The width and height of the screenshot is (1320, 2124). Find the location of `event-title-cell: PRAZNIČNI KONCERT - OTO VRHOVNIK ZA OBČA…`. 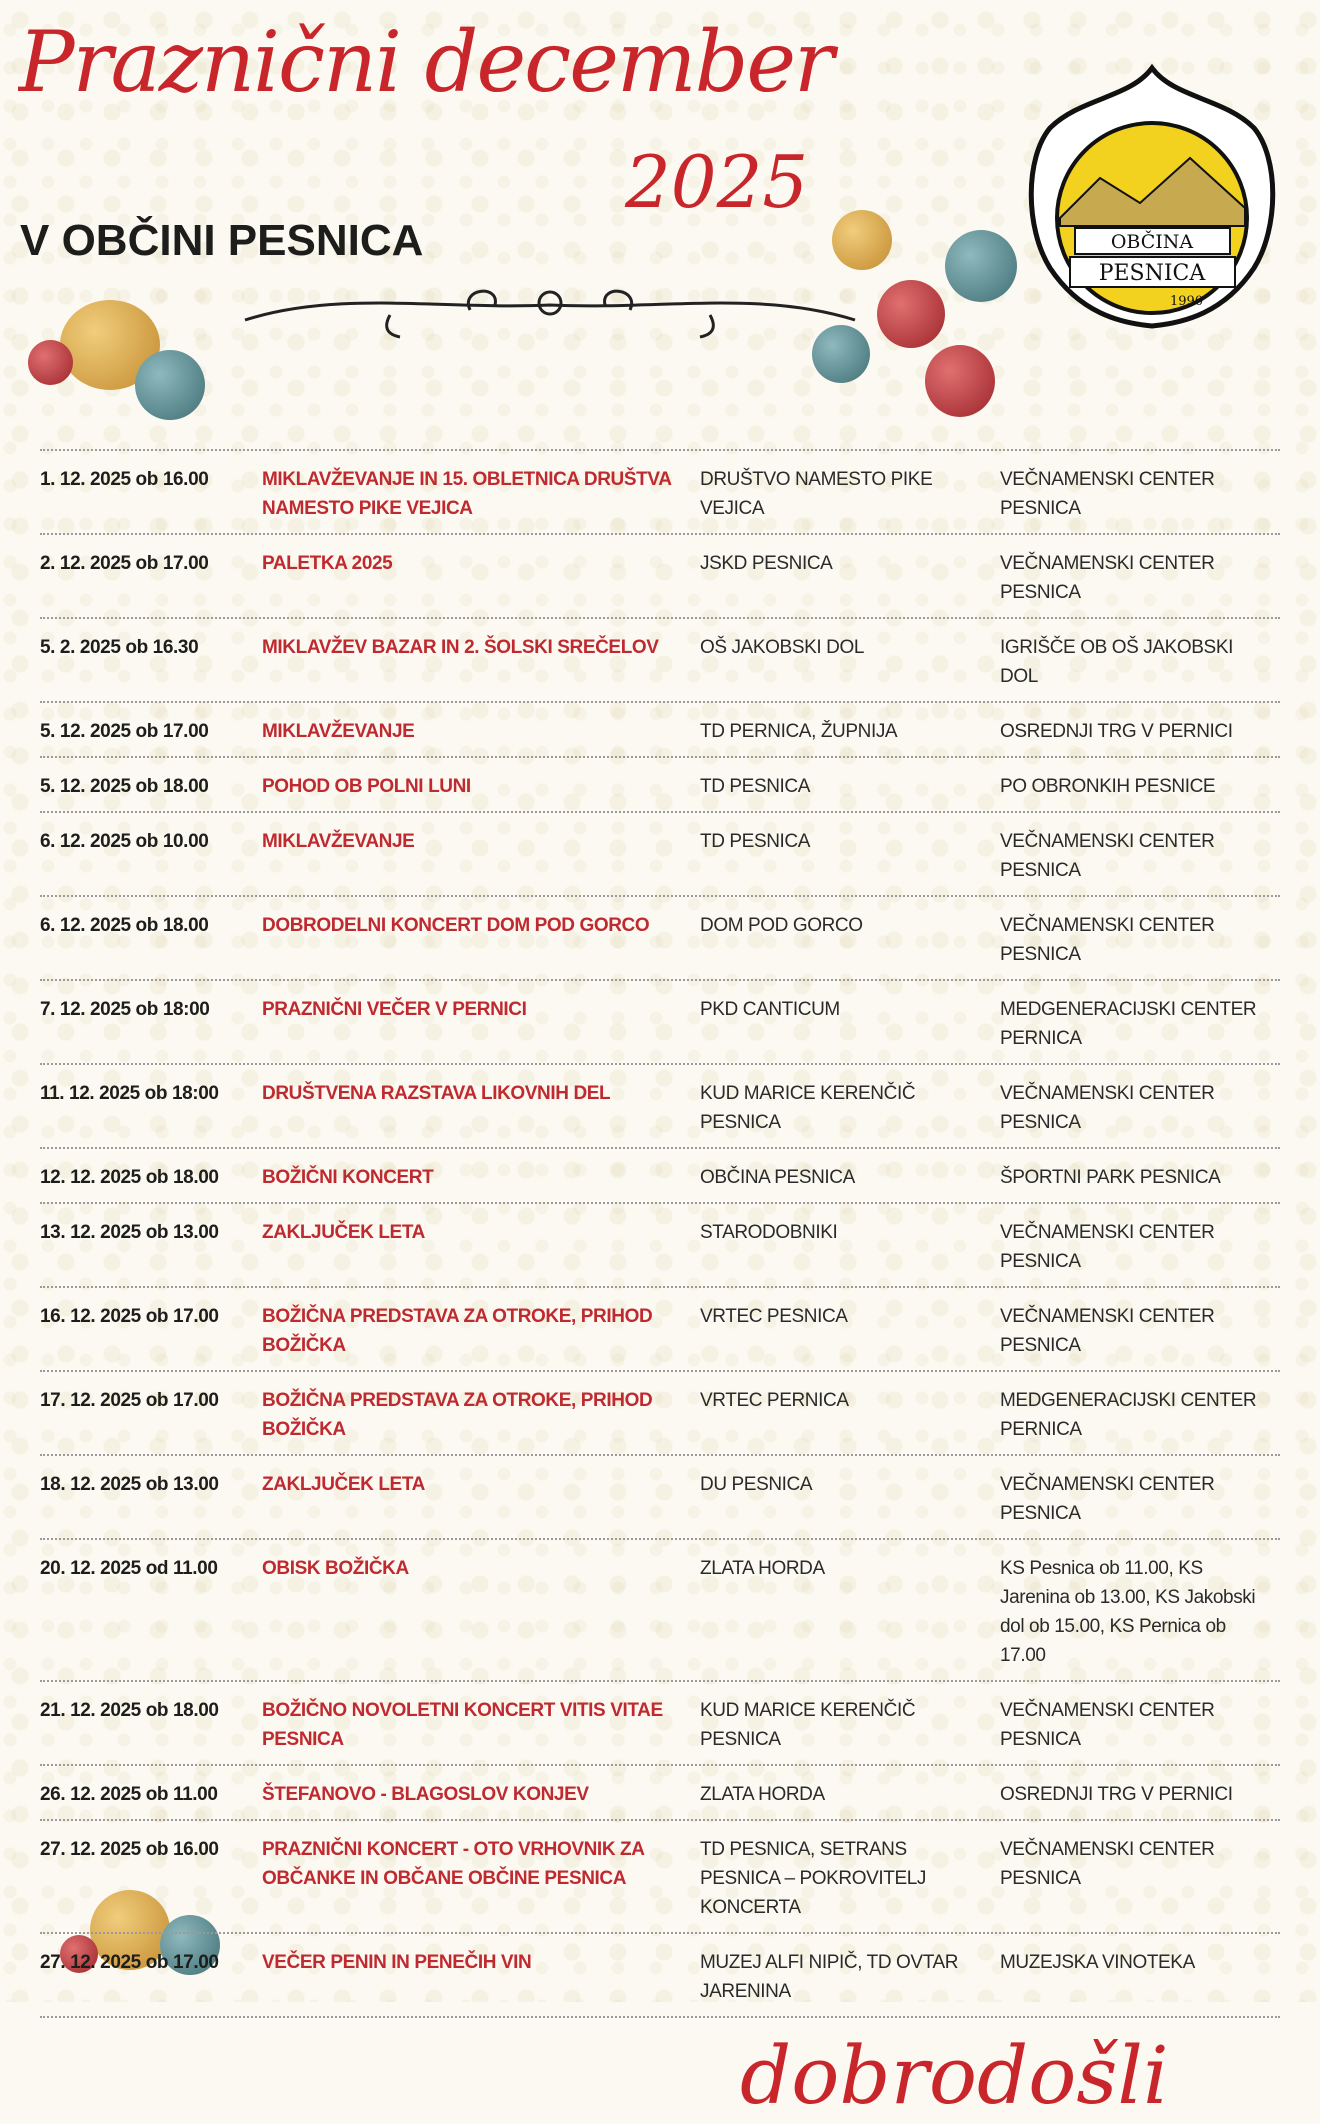

event-title-cell: PRAZNIČNI KONCERT - OTO VRHOVNIK ZA OBČA… is located at coordinates (481, 1878).